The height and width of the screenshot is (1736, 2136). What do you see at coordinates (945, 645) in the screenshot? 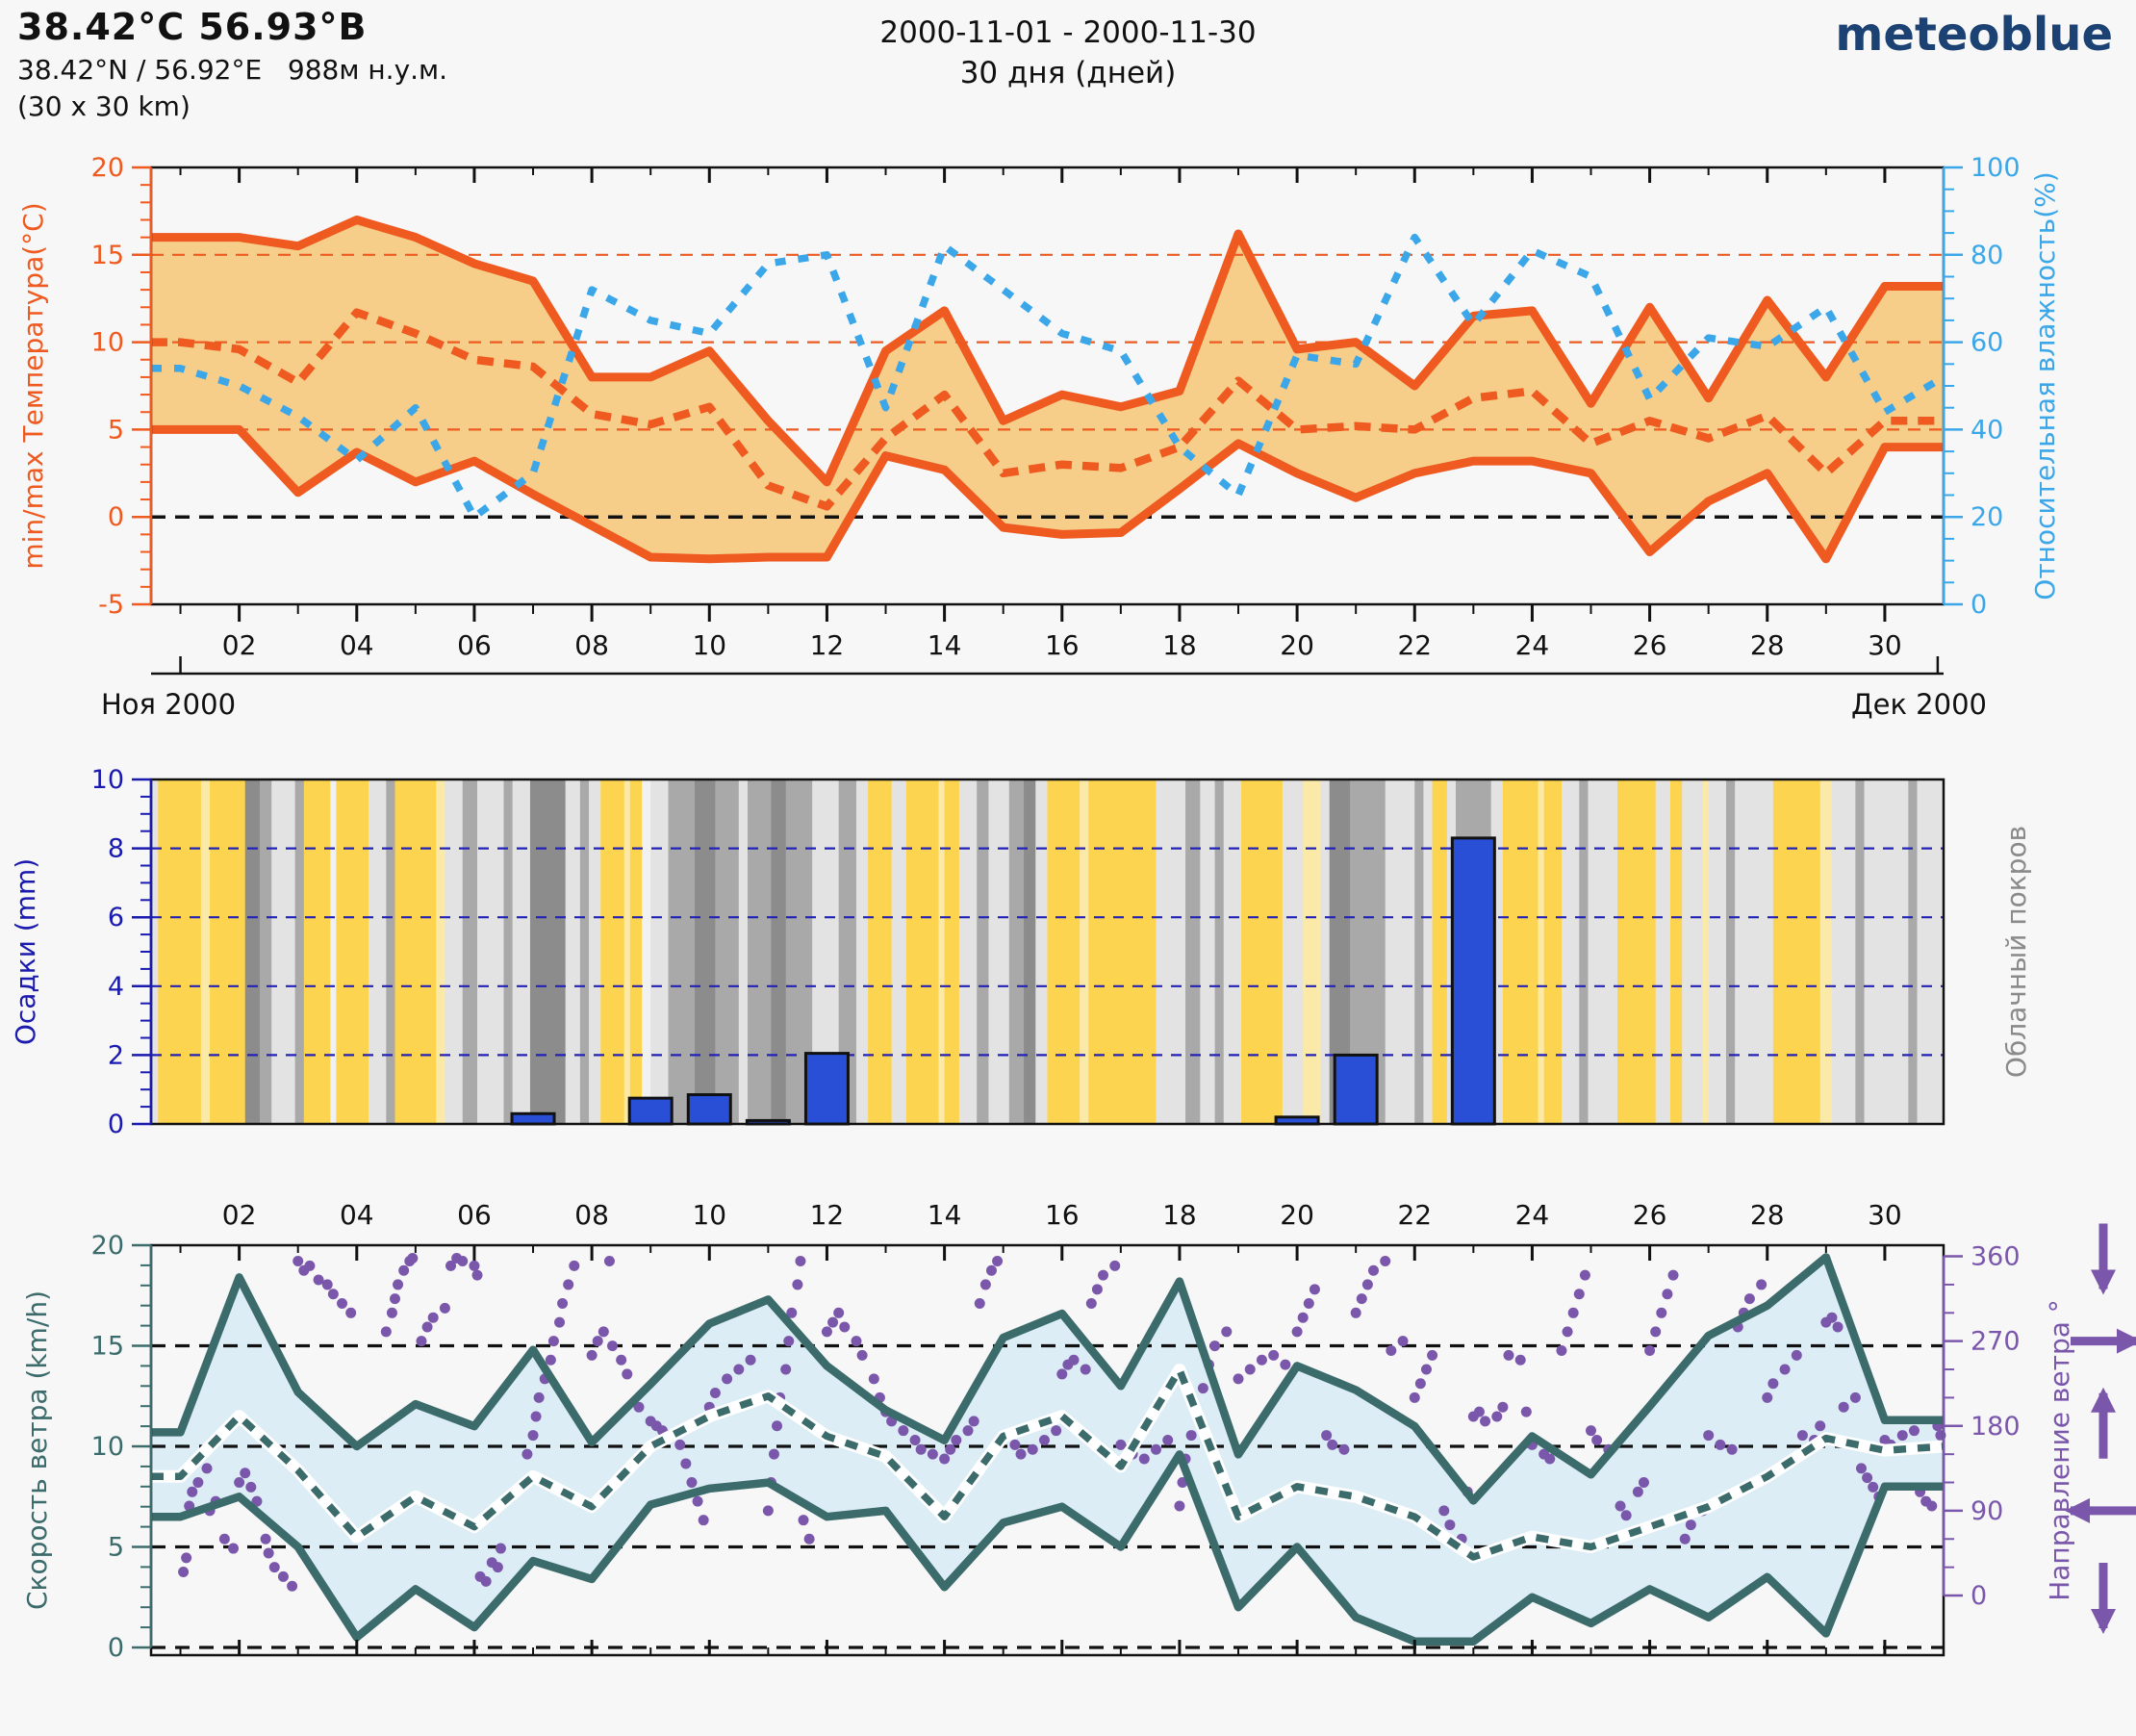
I see `day-label: 14` at bounding box center [945, 645].